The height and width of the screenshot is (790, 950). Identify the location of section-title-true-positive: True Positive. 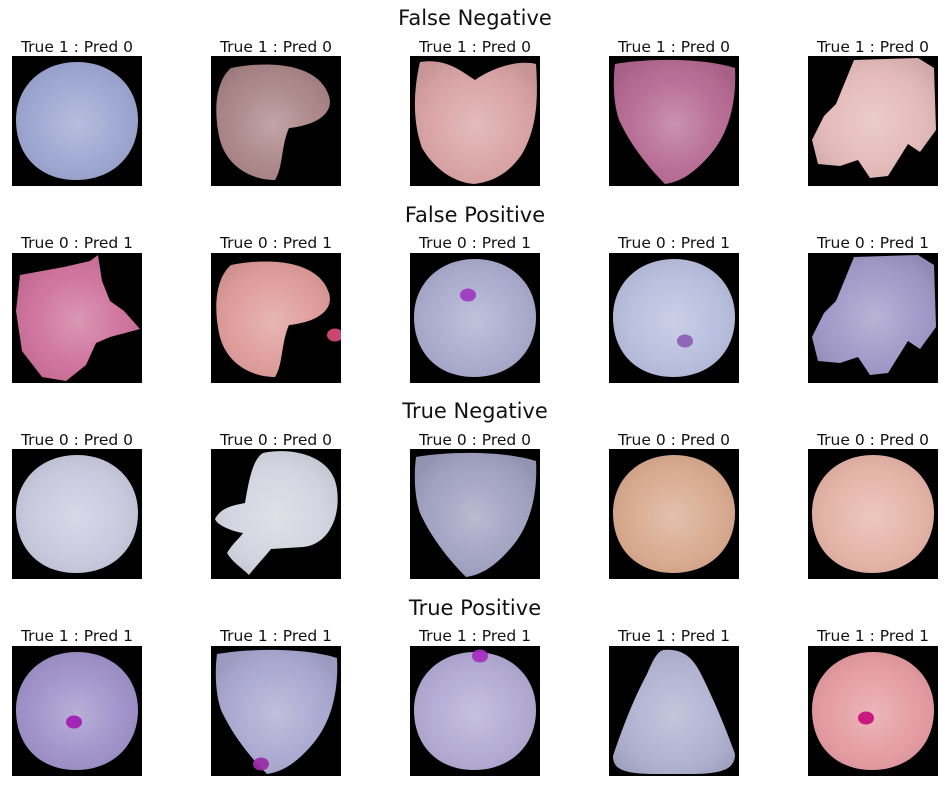
(475, 608).